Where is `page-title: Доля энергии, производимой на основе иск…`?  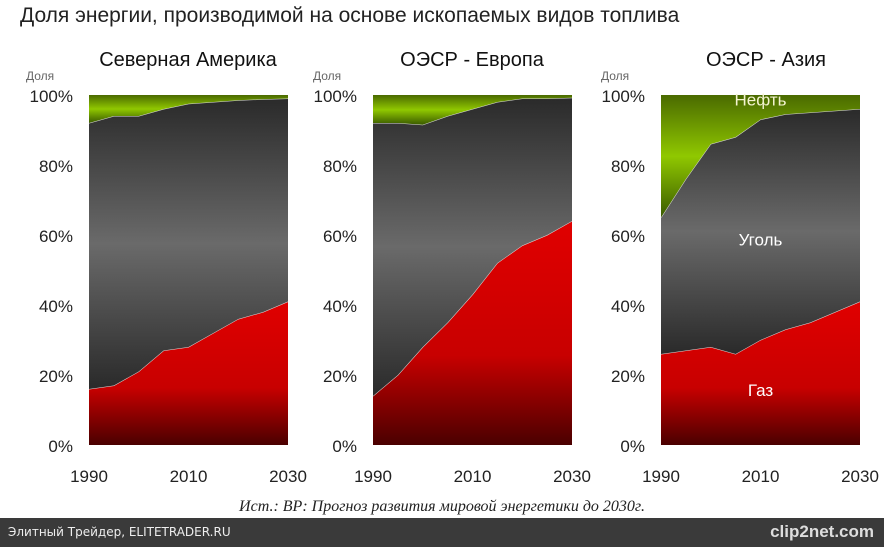 page-title: Доля энергии, производимой на основе иск… is located at coordinates (350, 15).